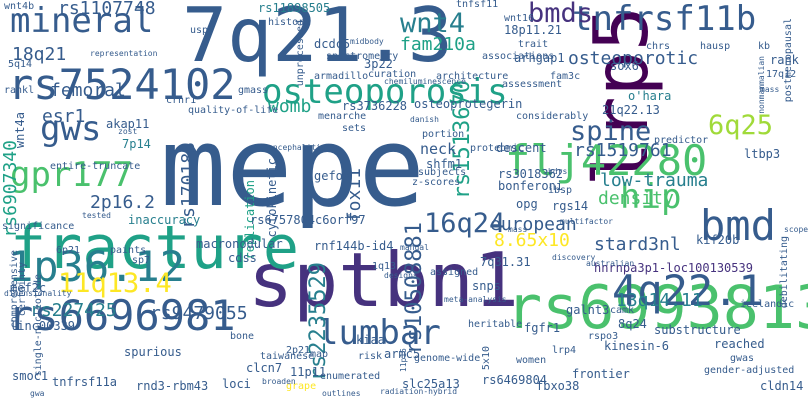 The image size is (808, 404). I want to click on cloud-word: 18p11.21, so click(533, 30).